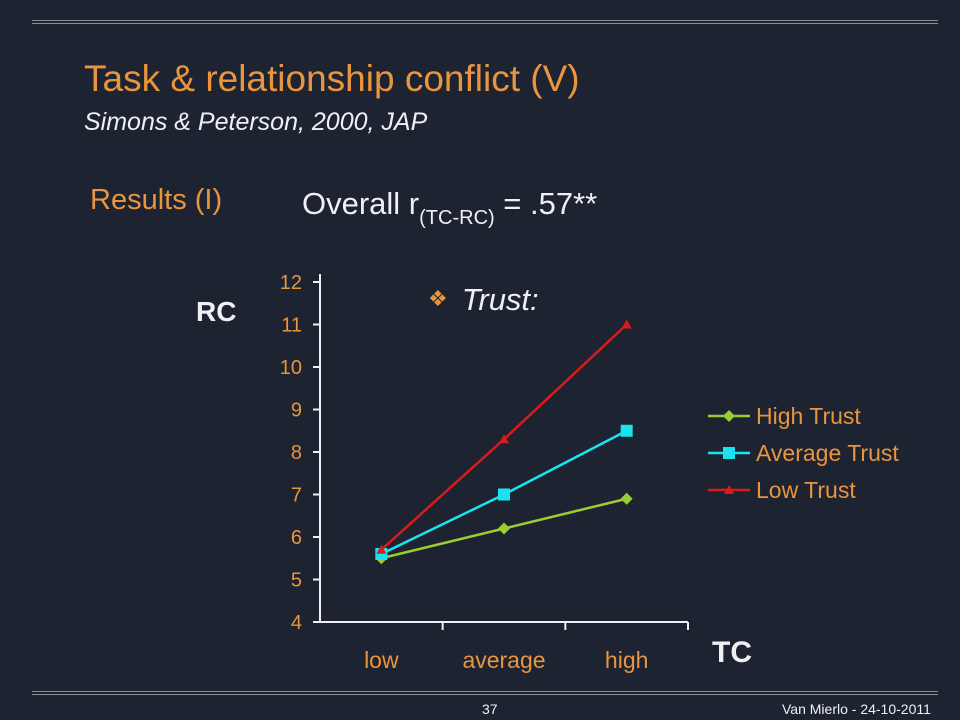 This screenshot has width=960, height=720. Describe the element at coordinates (546, 203) in the screenshot. I see `overall-suffix: = .57**` at that location.